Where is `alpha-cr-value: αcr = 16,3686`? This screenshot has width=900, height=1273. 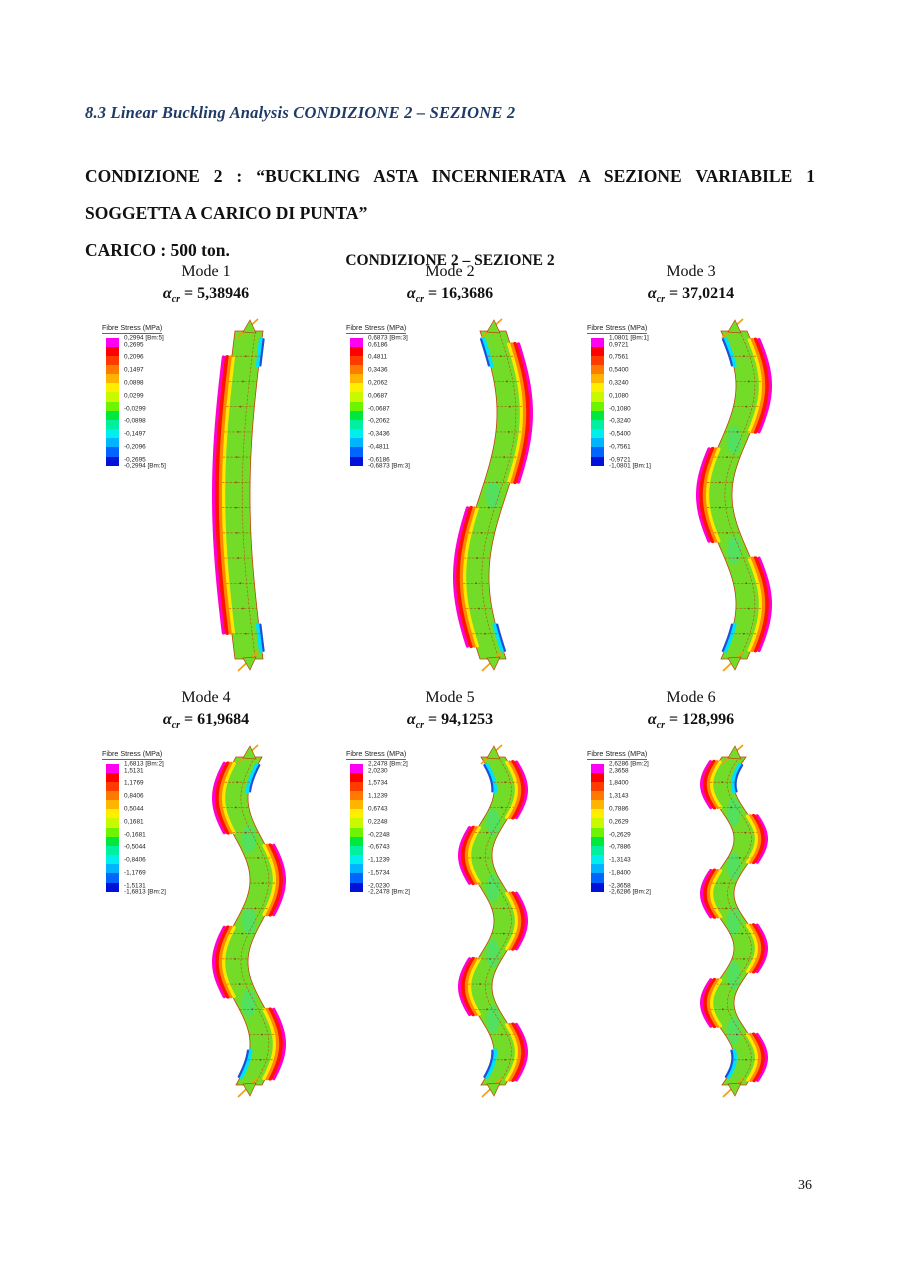 alpha-cr-value: αcr = 16,3686 is located at coordinates (450, 296).